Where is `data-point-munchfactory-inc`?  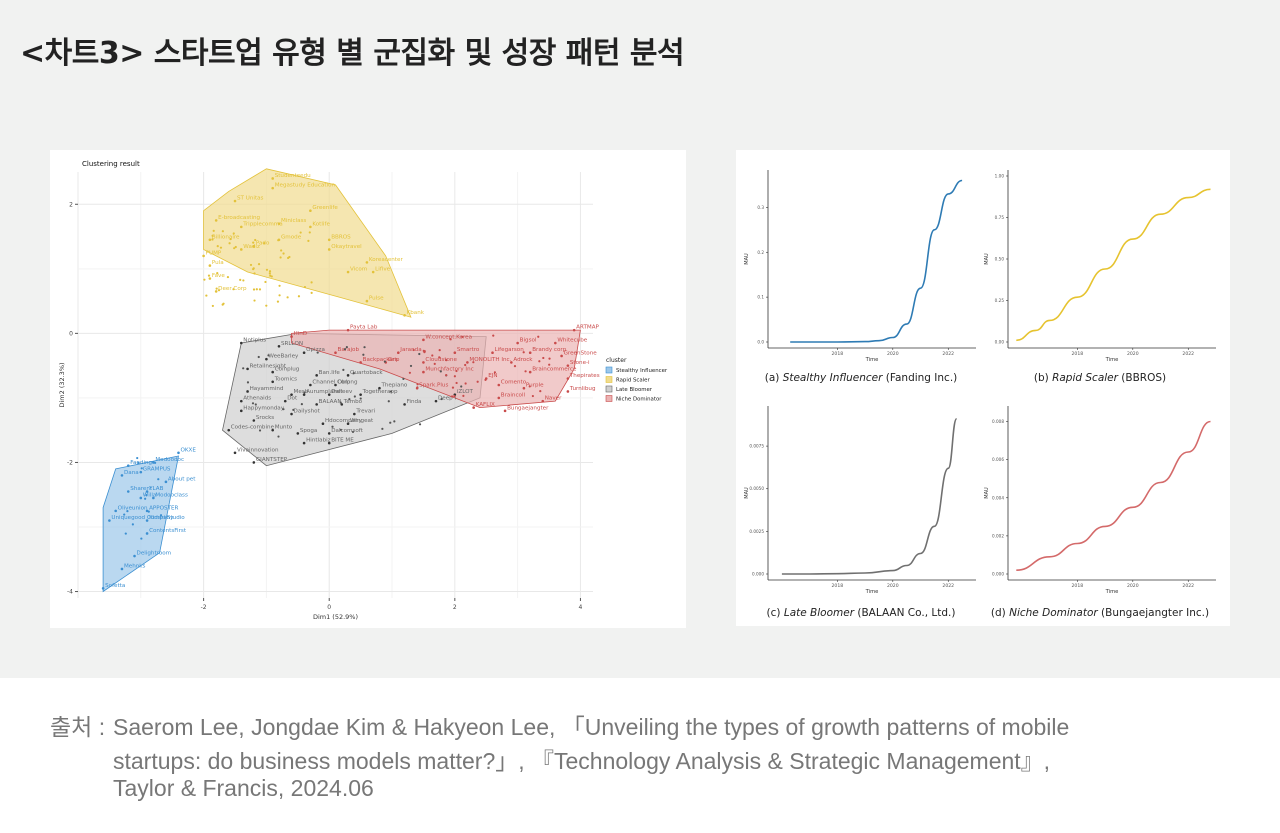
data-point-munchfactory-inc is located at coordinates (423, 372).